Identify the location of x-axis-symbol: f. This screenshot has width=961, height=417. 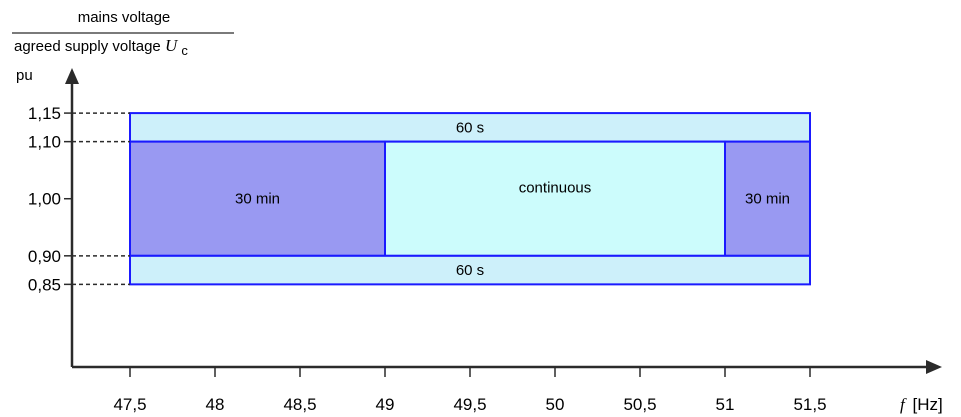
(903, 404).